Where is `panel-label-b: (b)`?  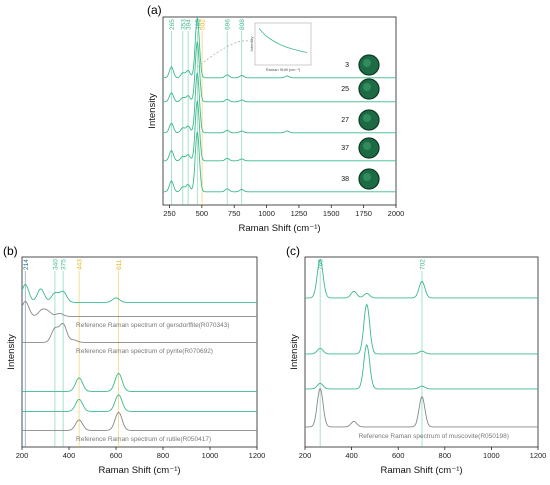 panel-label-b: (b) is located at coordinates (10, 251).